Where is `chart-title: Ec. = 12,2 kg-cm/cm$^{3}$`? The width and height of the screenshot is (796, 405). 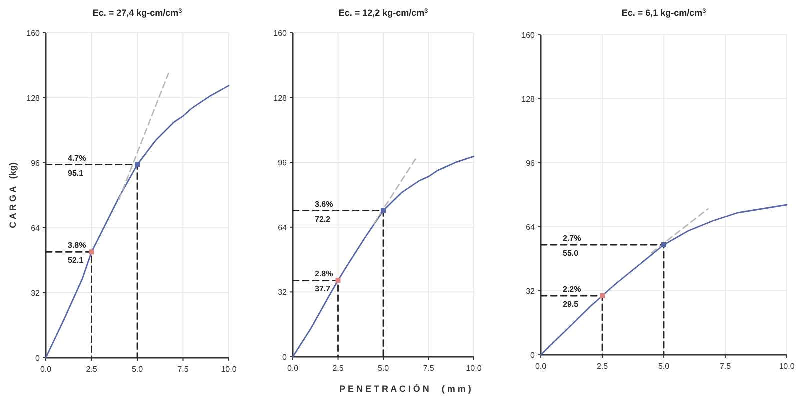
chart-title: Ec. = 12,2 kg-cm/cm$^{3}$ is located at coordinates (383, 13).